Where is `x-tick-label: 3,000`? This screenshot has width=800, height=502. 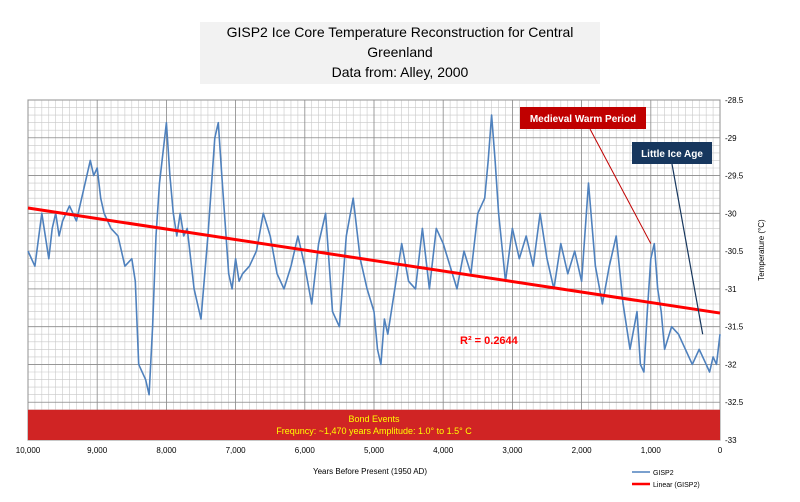
x-tick-label: 3,000 is located at coordinates (512, 450).